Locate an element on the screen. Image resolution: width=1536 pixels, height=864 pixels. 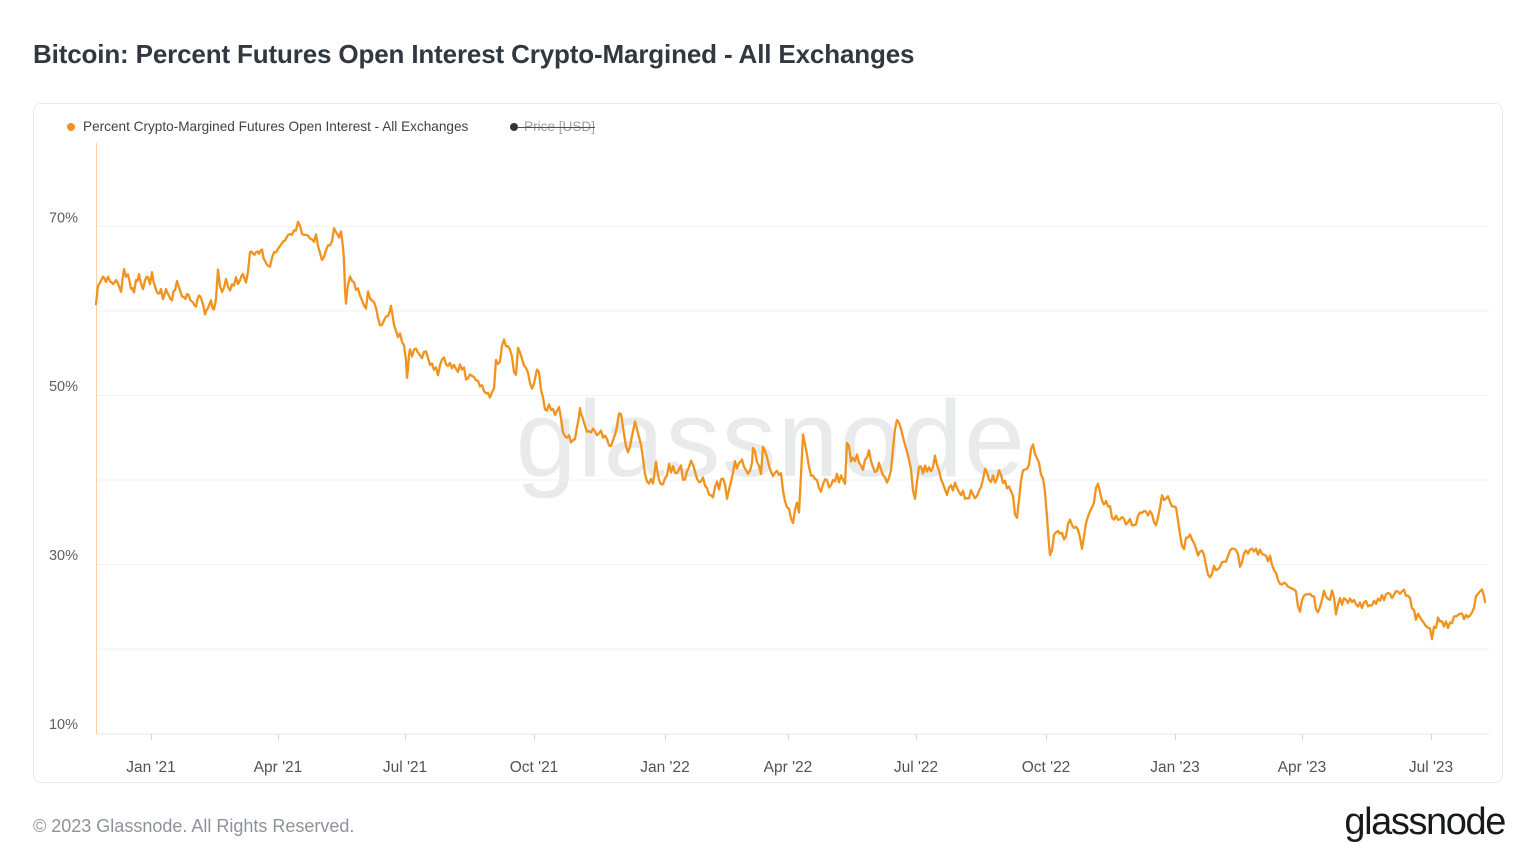
svg-text: Jan '22 is located at coordinates (665, 767).